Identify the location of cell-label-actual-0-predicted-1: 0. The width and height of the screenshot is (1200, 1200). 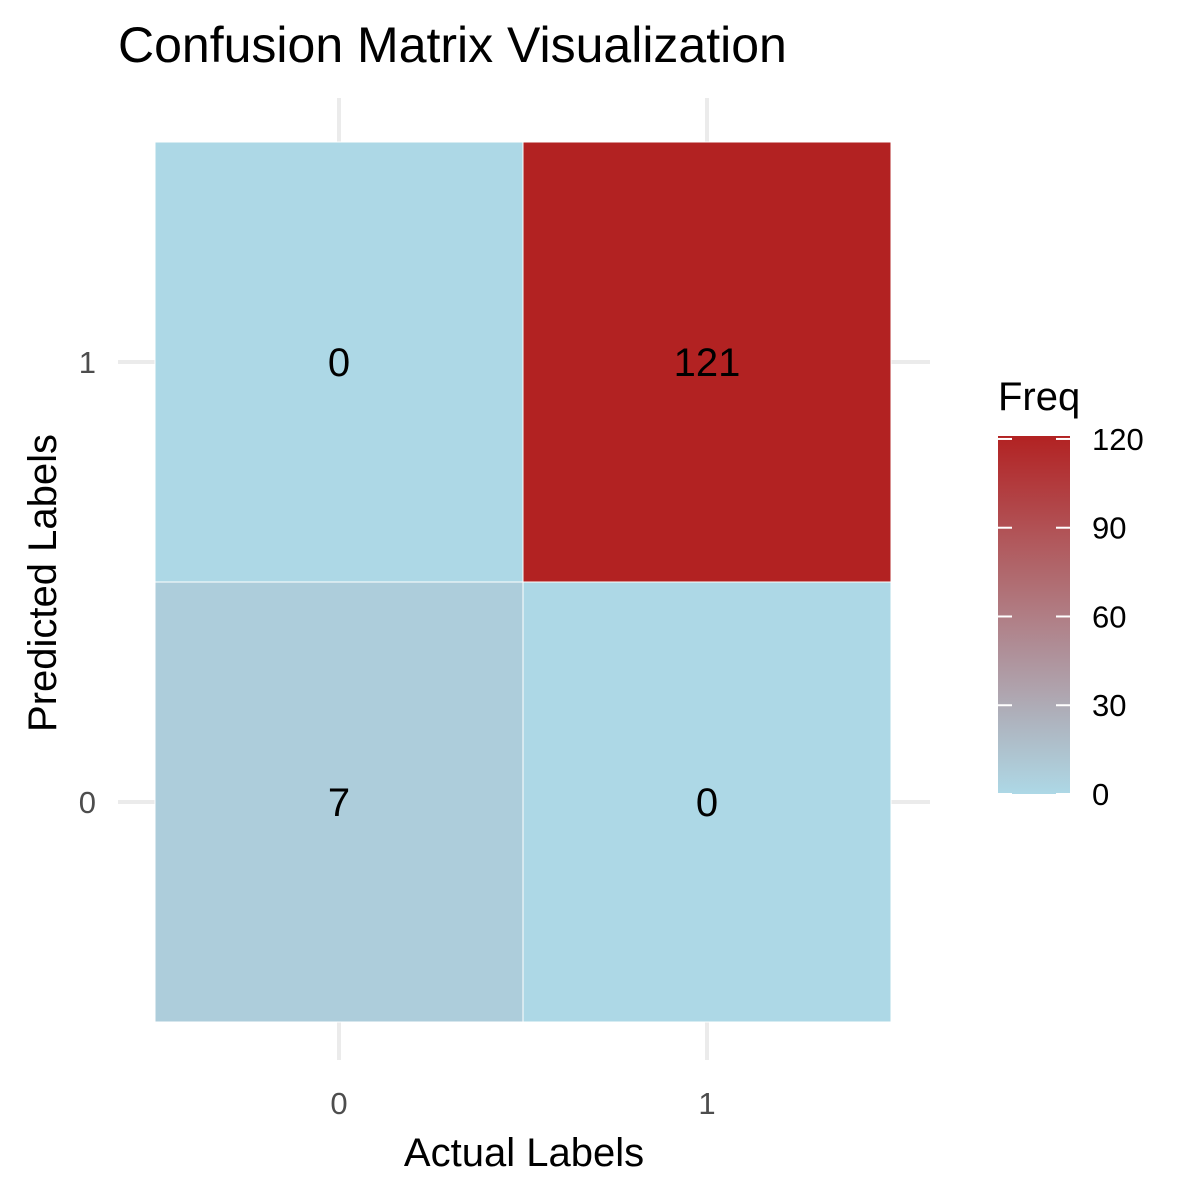
(339, 363).